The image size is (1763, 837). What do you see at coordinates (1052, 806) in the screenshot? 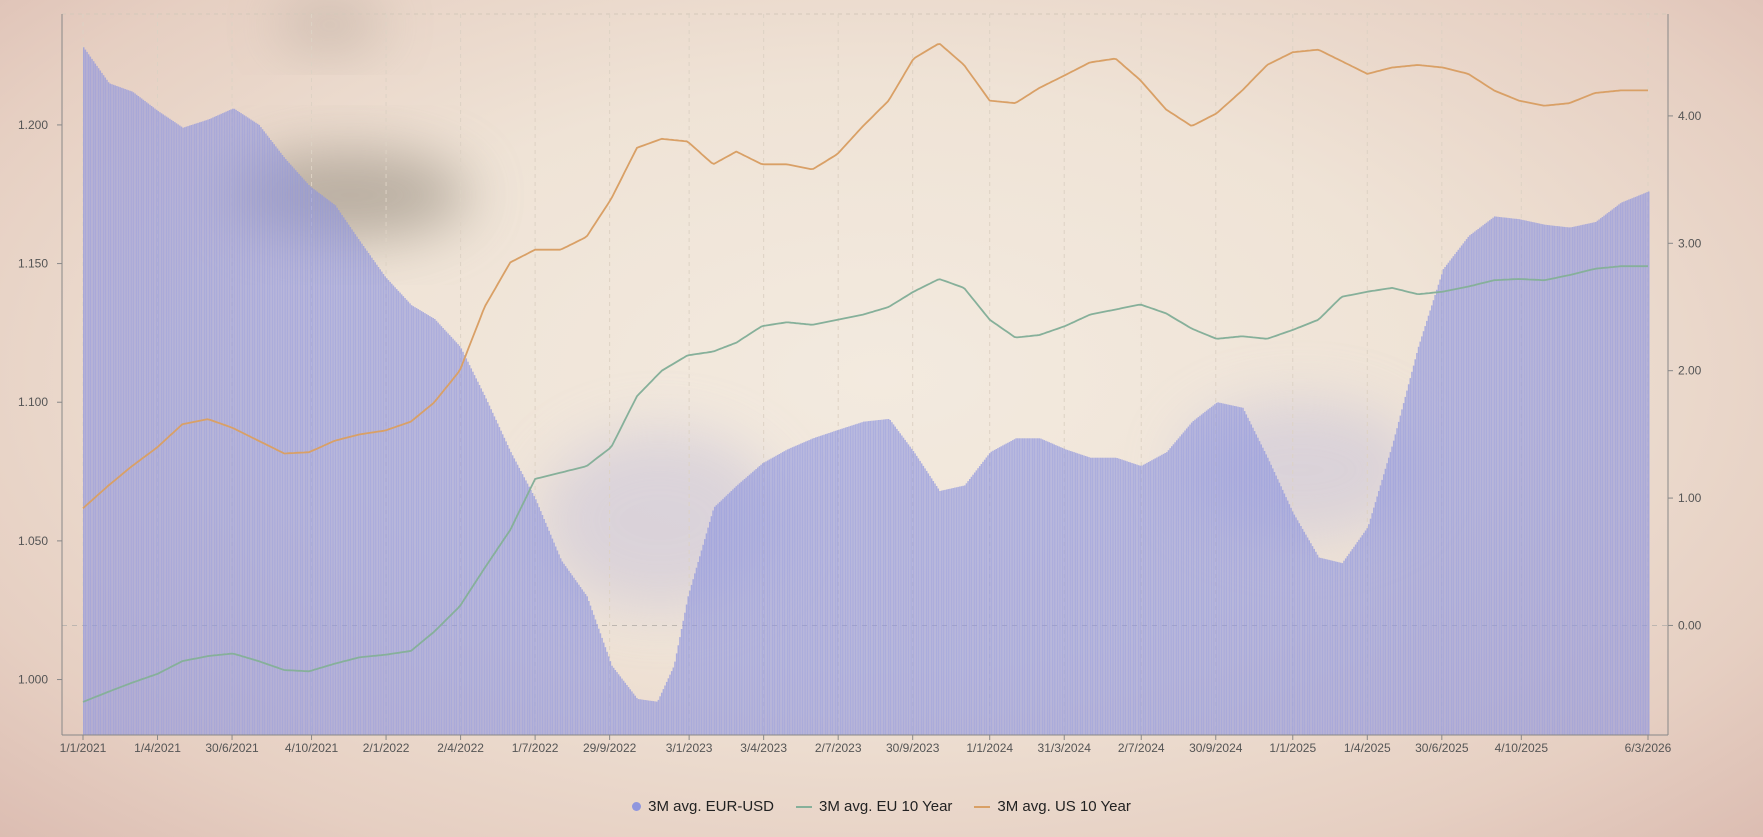
I see `legend-item-us-10y: 3M avg. US 10 Year` at bounding box center [1052, 806].